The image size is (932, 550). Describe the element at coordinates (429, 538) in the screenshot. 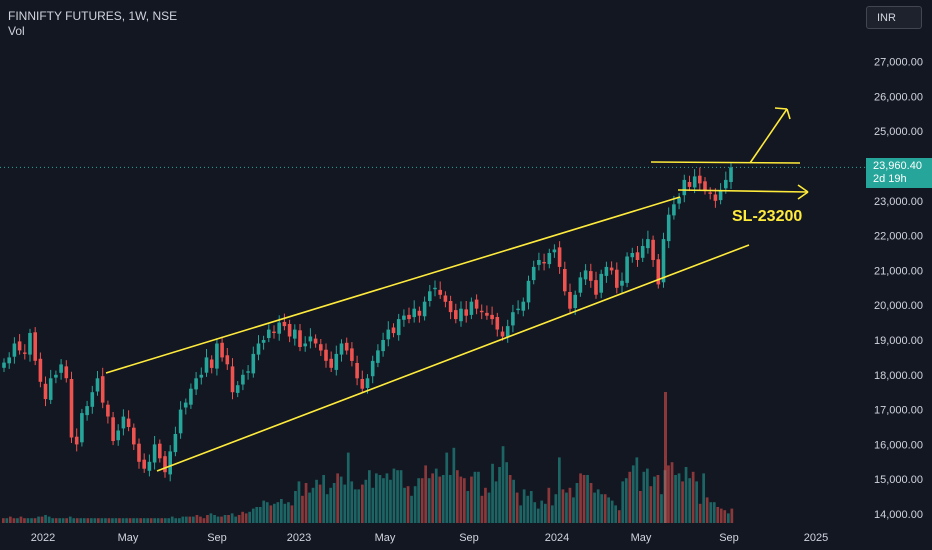

I see `time-axis: 2022 May Sep 2023 May Sep 2024 May Sep 2025` at that location.